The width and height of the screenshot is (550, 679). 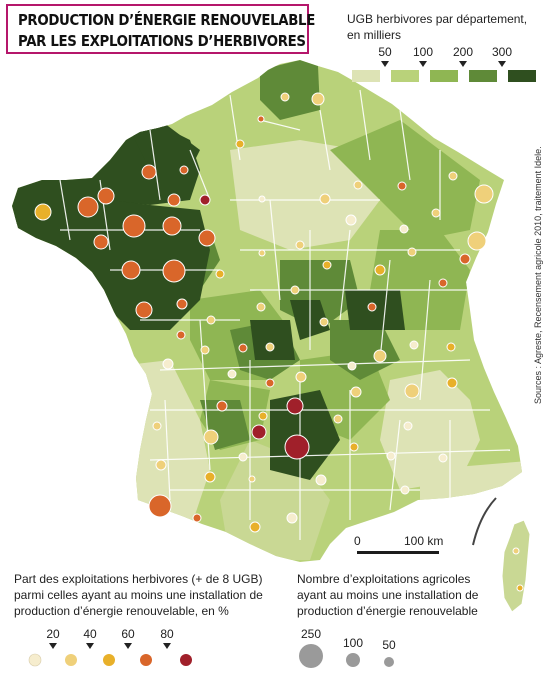 What do you see at coordinates (90, 634) in the screenshot?
I see `share-tick-40: 40` at bounding box center [90, 634].